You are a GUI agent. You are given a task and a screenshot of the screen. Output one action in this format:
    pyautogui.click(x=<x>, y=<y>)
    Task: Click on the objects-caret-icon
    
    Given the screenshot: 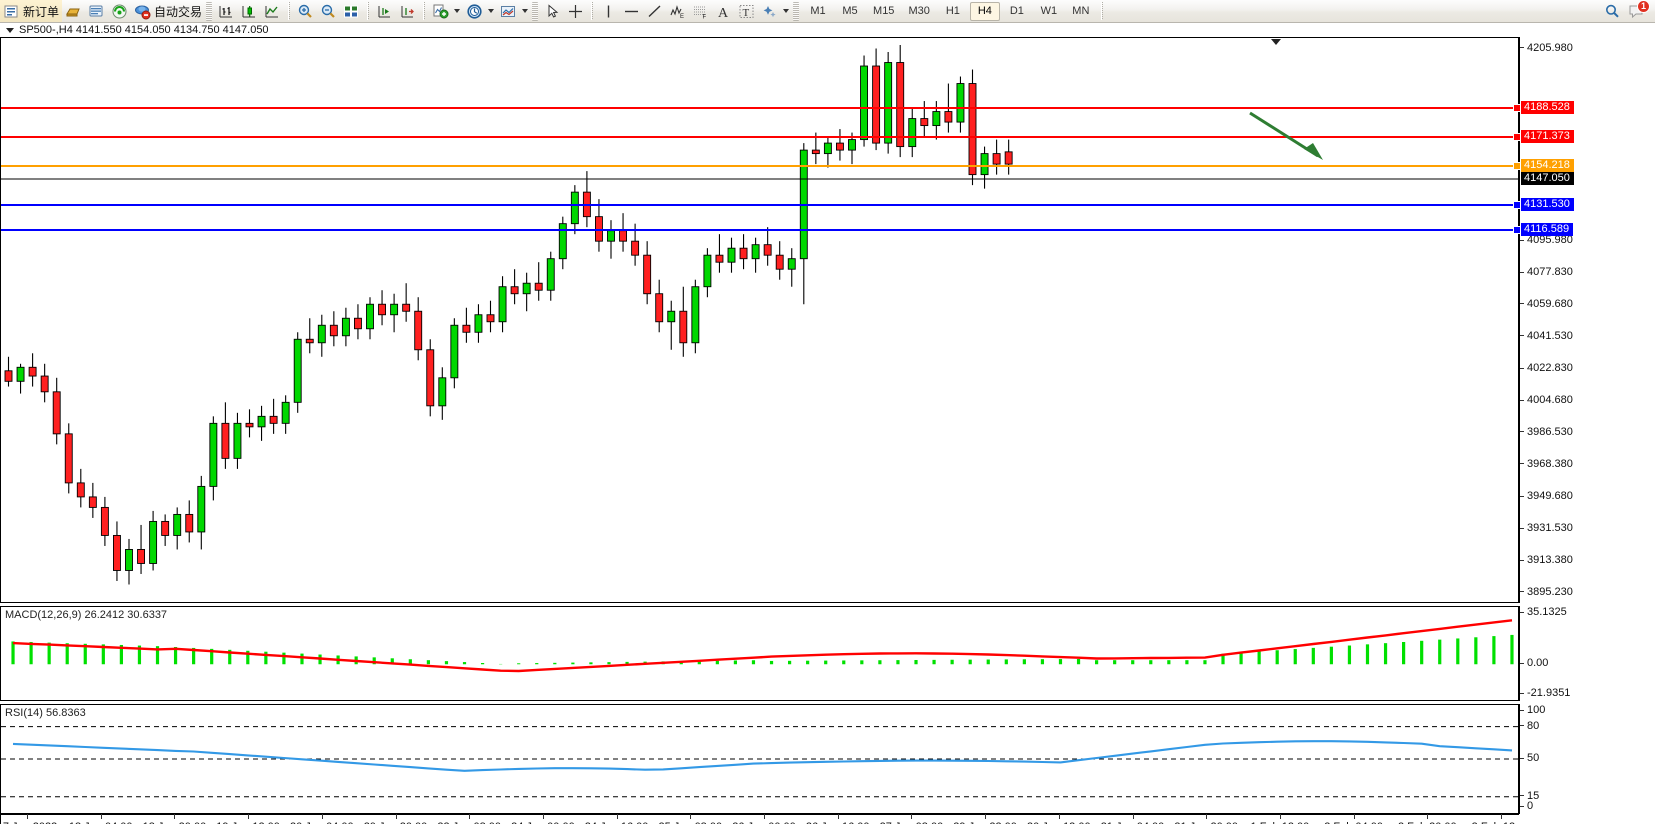 What is the action you would take?
    pyautogui.click(x=786, y=11)
    